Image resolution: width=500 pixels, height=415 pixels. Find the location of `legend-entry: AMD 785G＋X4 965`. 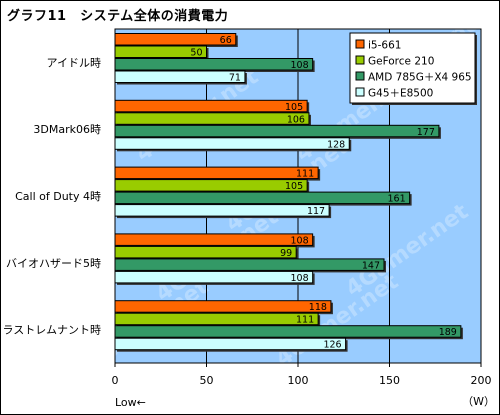

legend-entry: AMD 785G＋X4 965 is located at coordinates (420, 78).